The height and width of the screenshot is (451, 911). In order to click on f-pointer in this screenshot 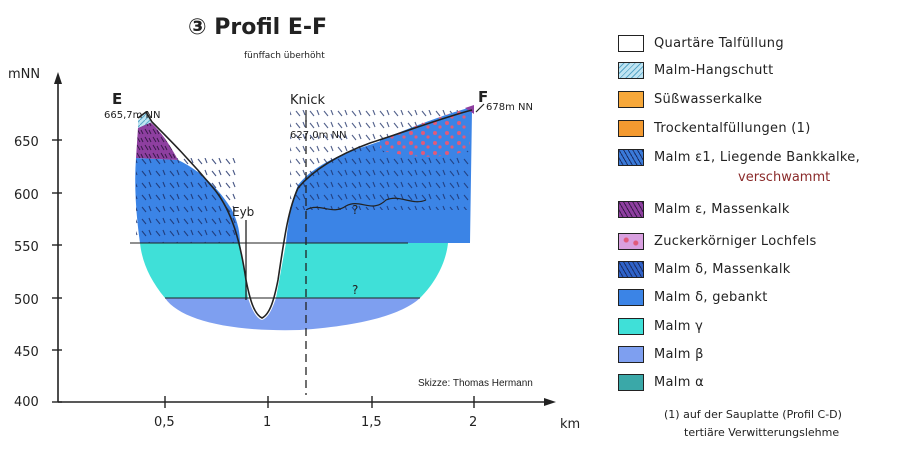, I will do `click(480, 108)`.